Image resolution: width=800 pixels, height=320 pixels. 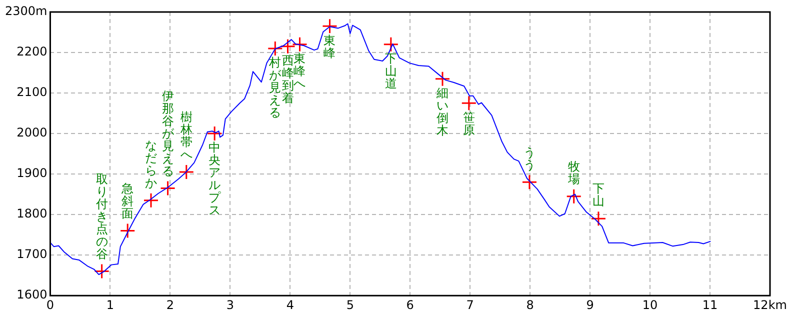 What do you see at coordinates (288, 80) in the screenshot?
I see `annotation: 西峰到着` at bounding box center [288, 80].